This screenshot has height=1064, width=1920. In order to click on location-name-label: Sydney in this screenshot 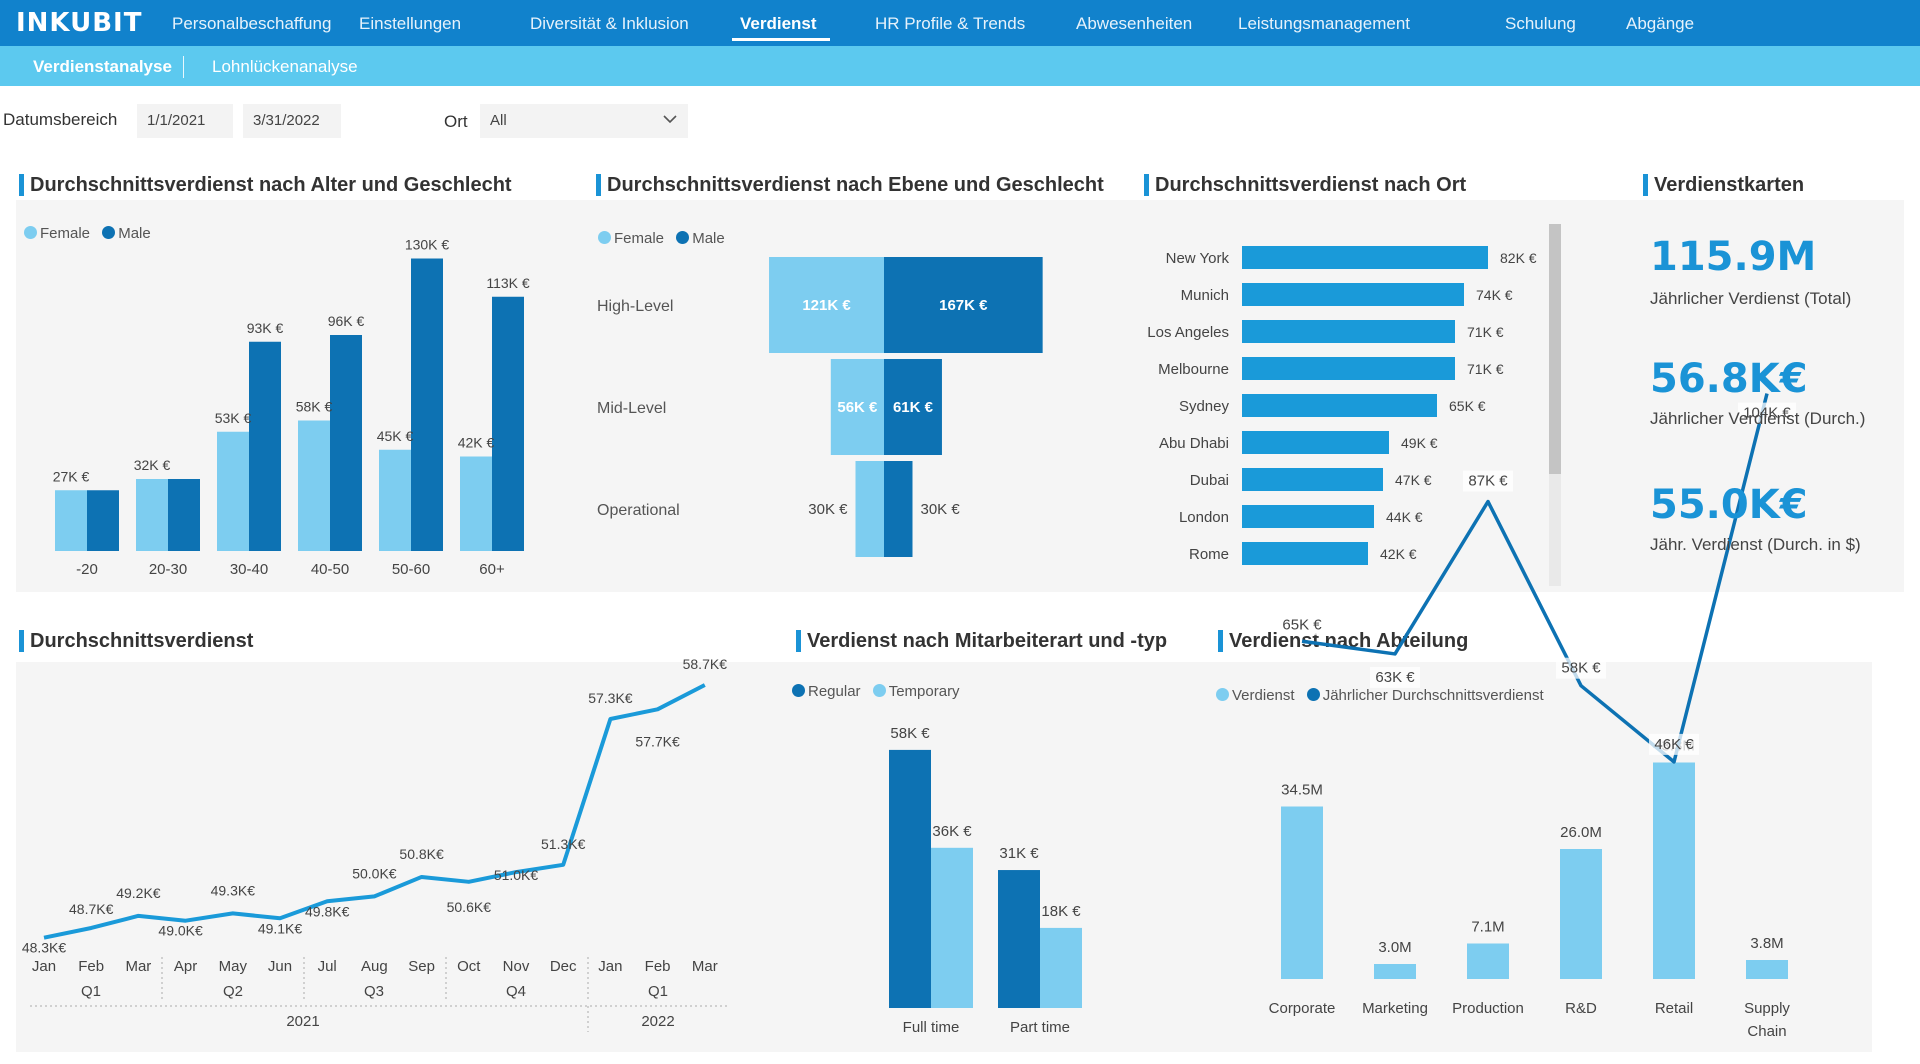, I will do `click(1204, 406)`.